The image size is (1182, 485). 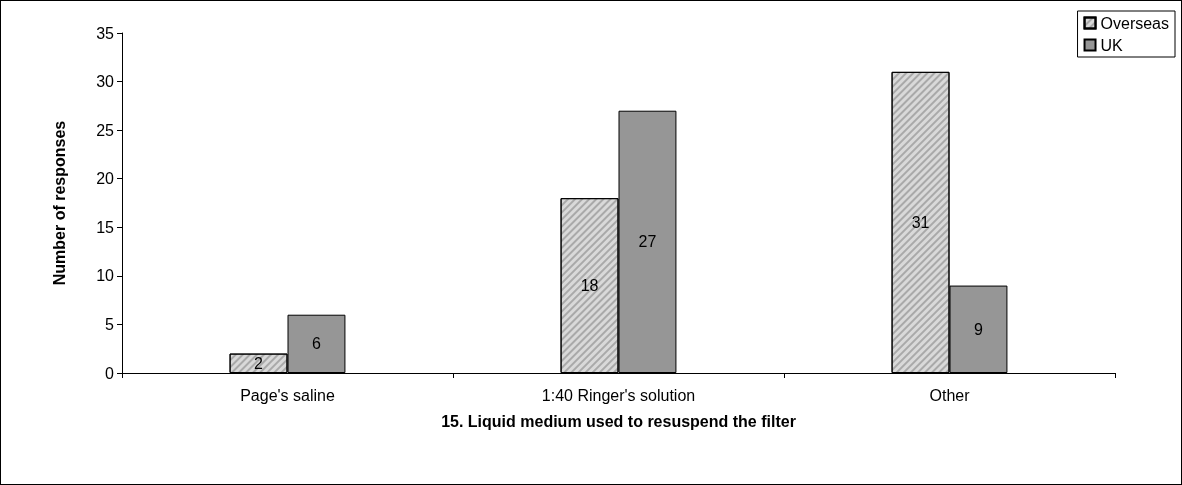 I want to click on x-tick-label: 1:40 Ringer's solution, so click(x=618, y=395).